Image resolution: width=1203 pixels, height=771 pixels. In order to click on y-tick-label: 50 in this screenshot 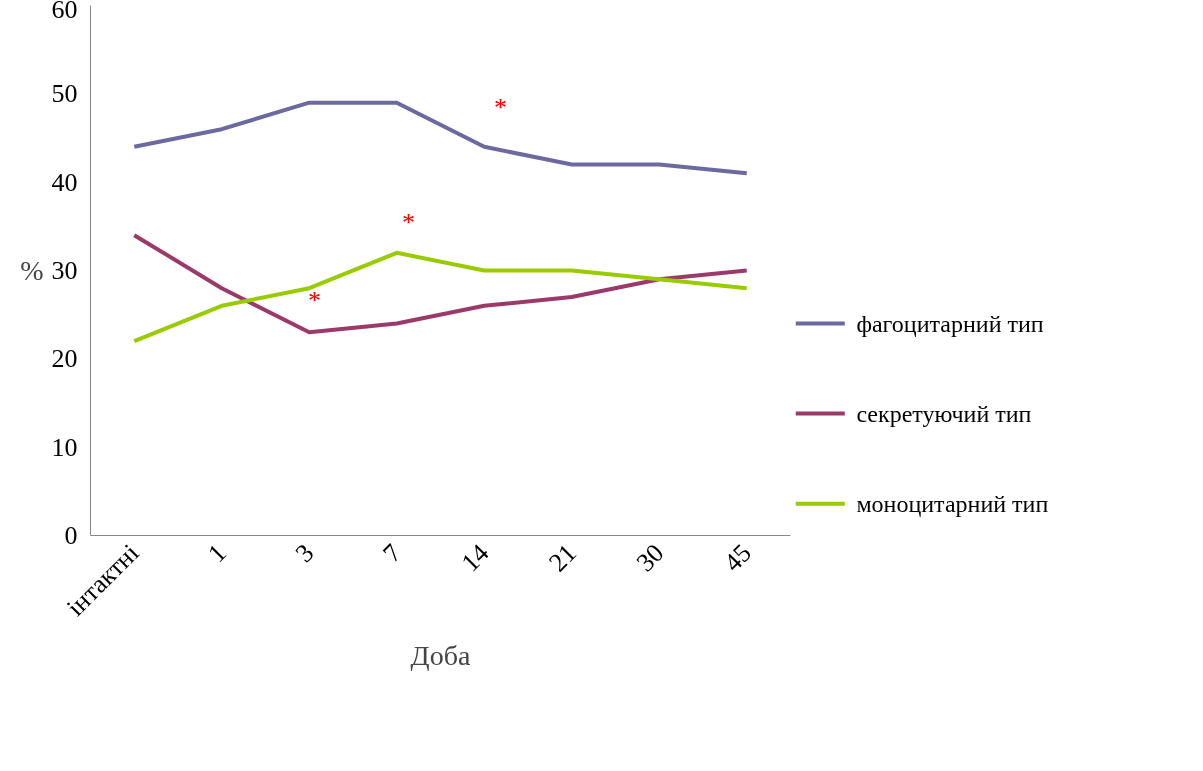, I will do `click(64, 94)`.